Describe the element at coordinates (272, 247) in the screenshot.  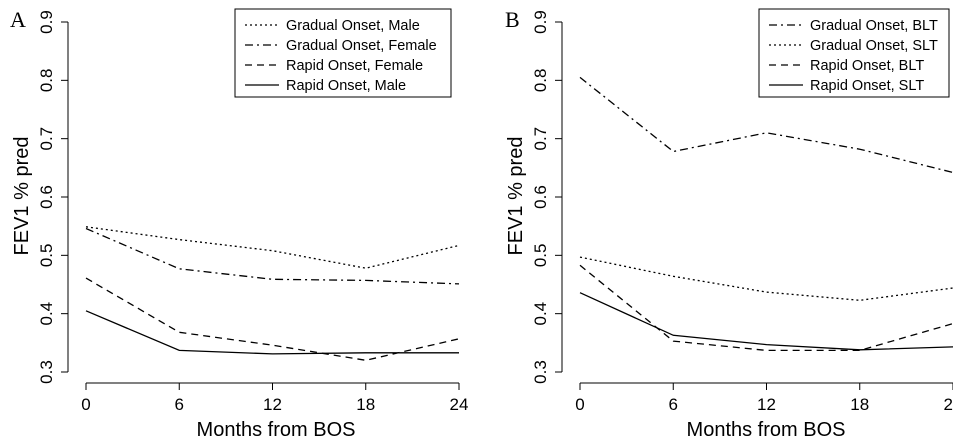
I see `series-line-gradual-onset-male` at that location.